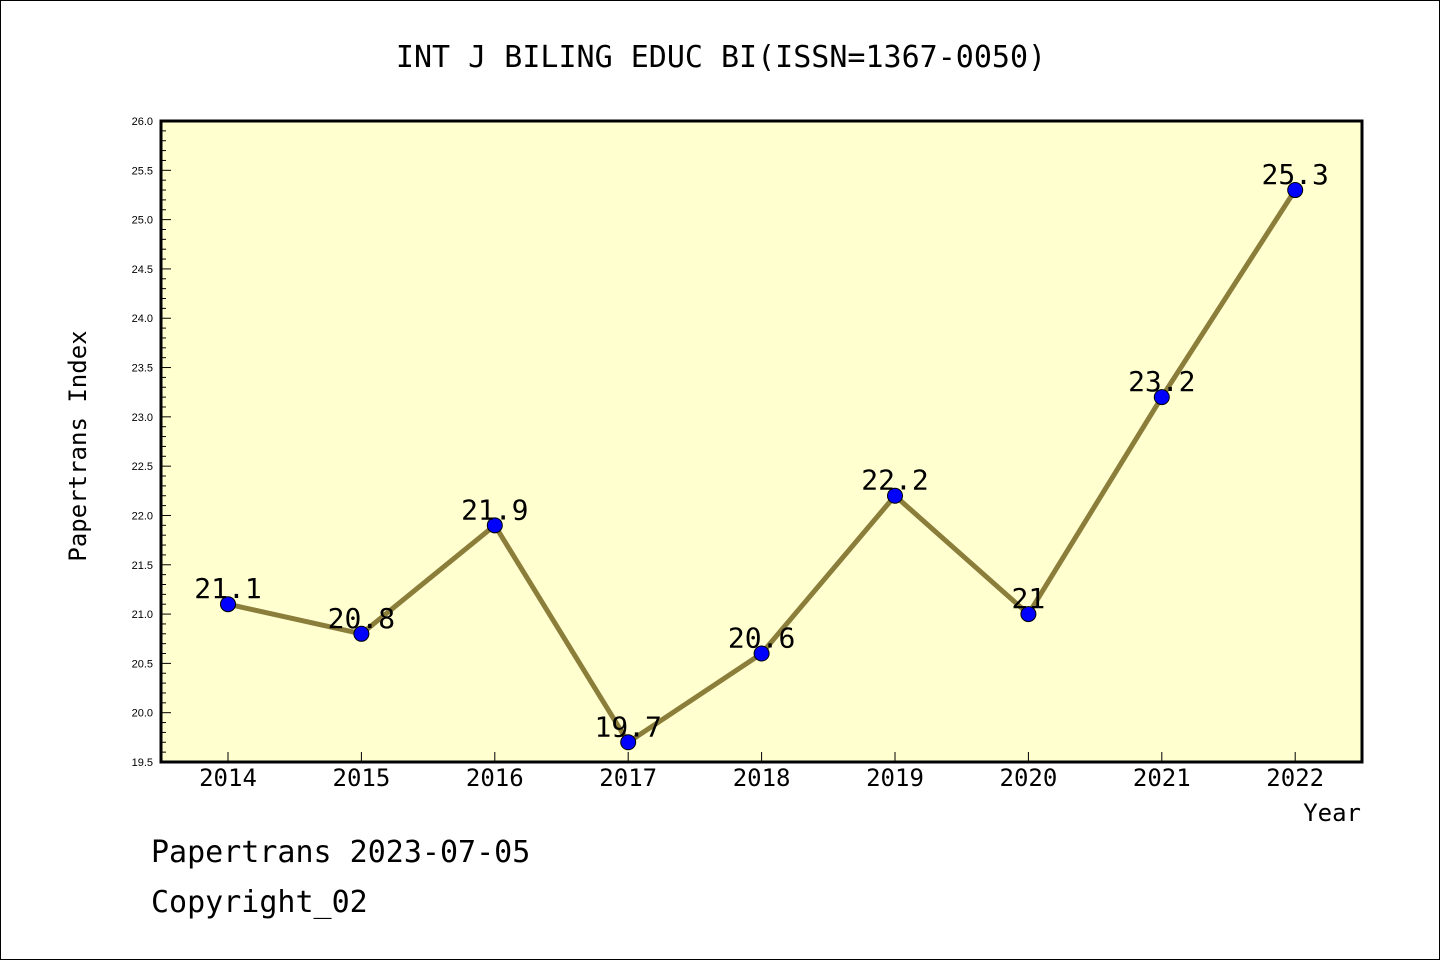 Image resolution: width=1440 pixels, height=961 pixels. Describe the element at coordinates (1332, 813) in the screenshot. I see `x-axis-label: Year` at that location.